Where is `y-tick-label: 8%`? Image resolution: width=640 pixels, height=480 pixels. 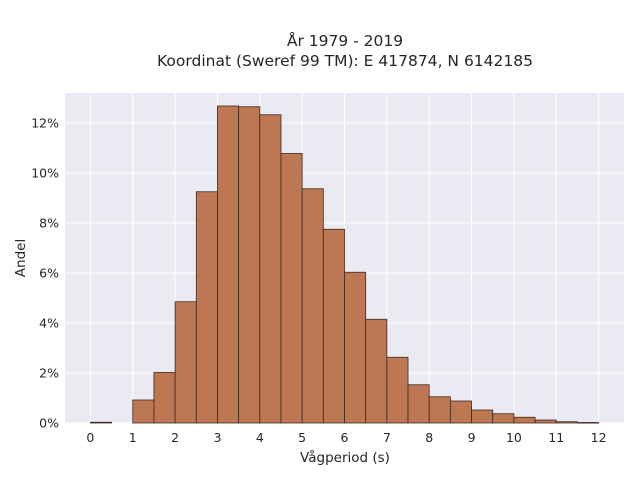 y-tick-label: 8% is located at coordinates (49, 223).